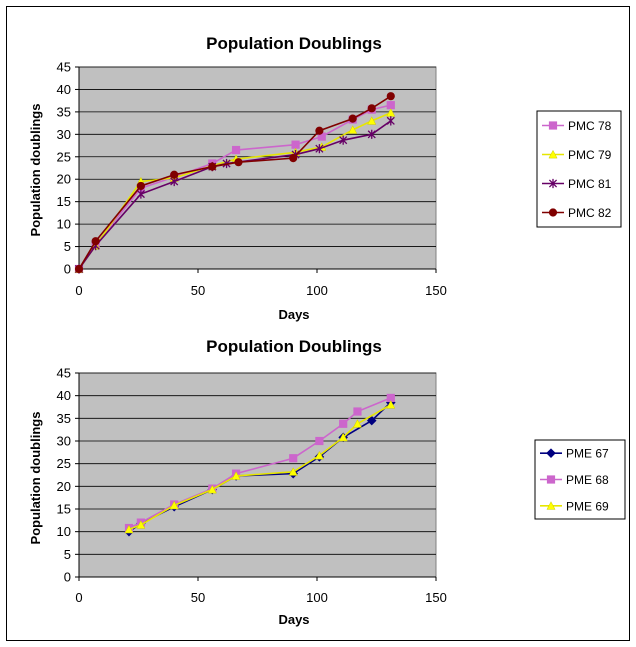 The height and width of the screenshot is (647, 636). What do you see at coordinates (590, 126) in the screenshot?
I see `legend-label: PMC 78` at bounding box center [590, 126].